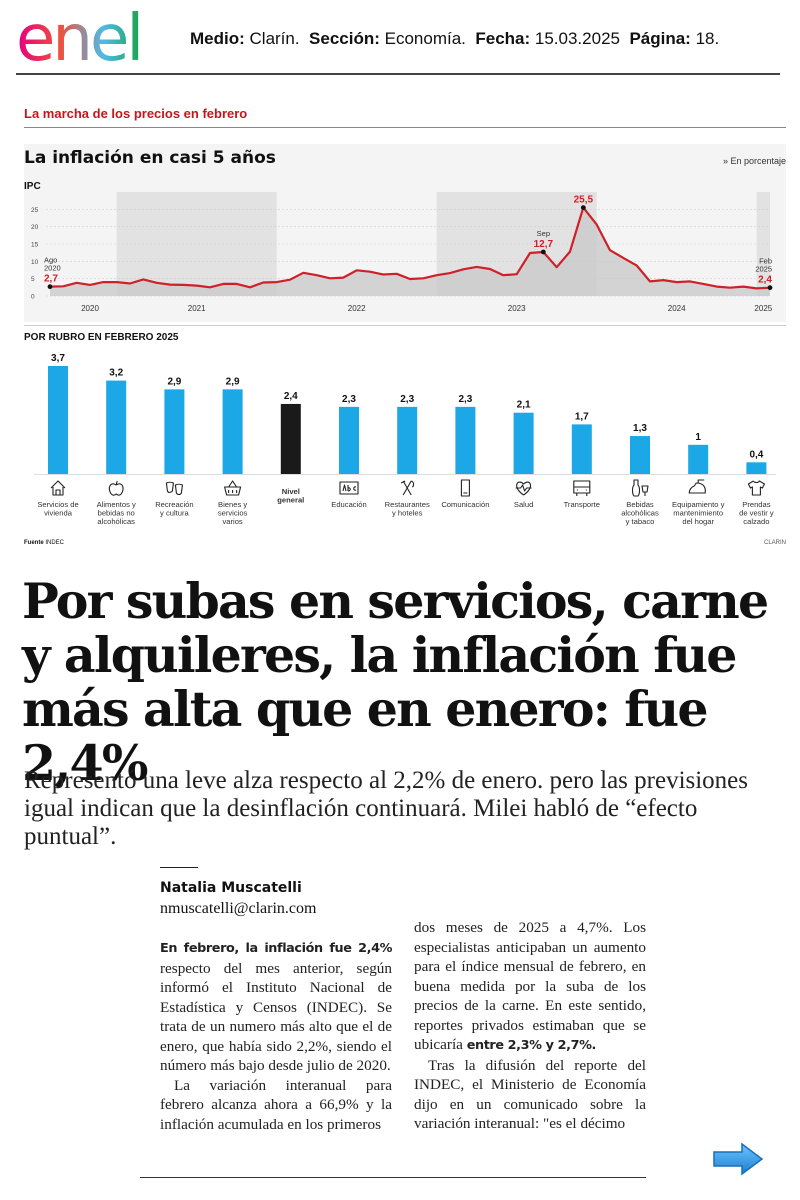 This screenshot has height=1200, width=800. I want to click on category-label: y tabaco, so click(640, 521).